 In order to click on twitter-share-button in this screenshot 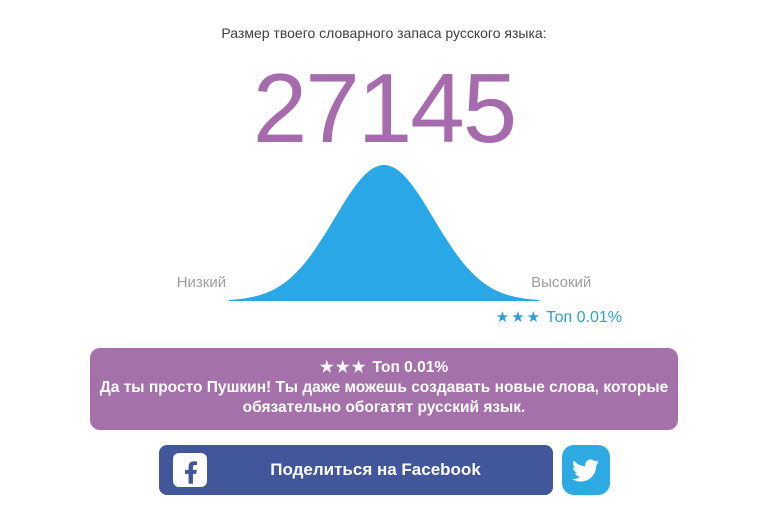, I will do `click(585, 470)`.